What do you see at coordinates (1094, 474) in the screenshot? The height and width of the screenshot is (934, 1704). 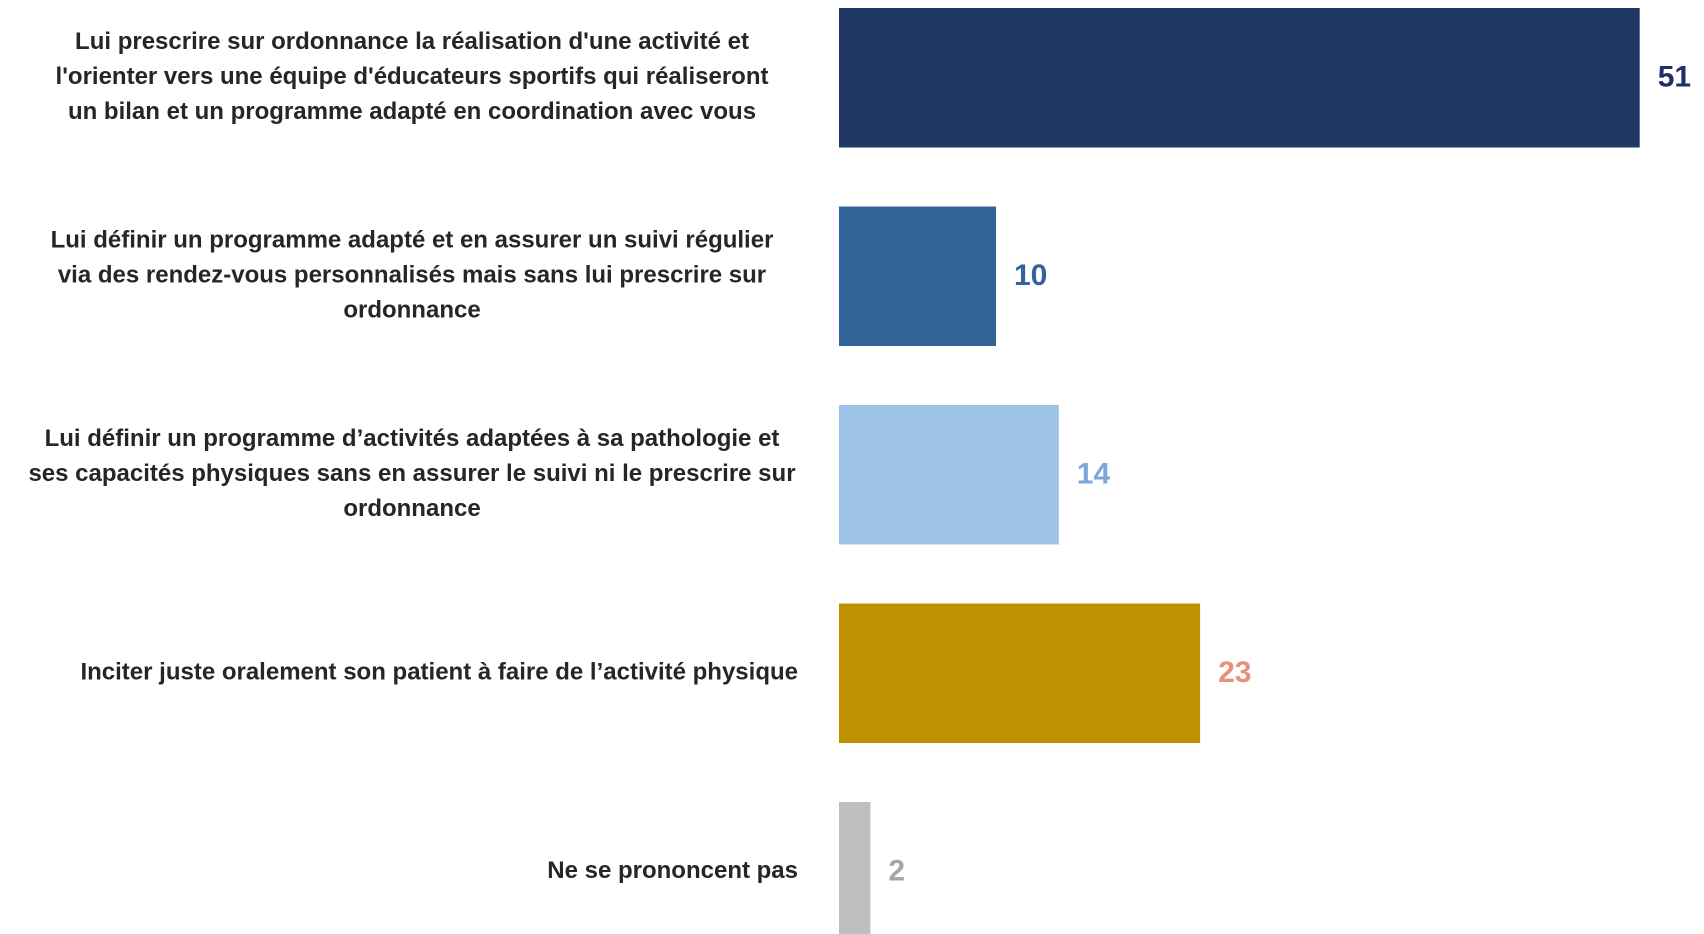 I see `value-label: 14` at bounding box center [1094, 474].